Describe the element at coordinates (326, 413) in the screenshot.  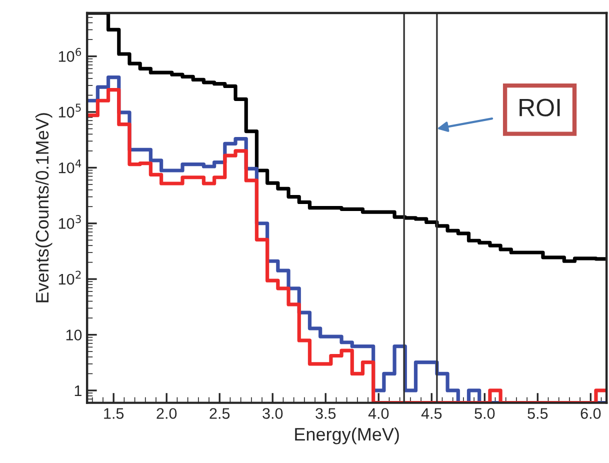
I see `x-tick-label: 3.5` at that location.